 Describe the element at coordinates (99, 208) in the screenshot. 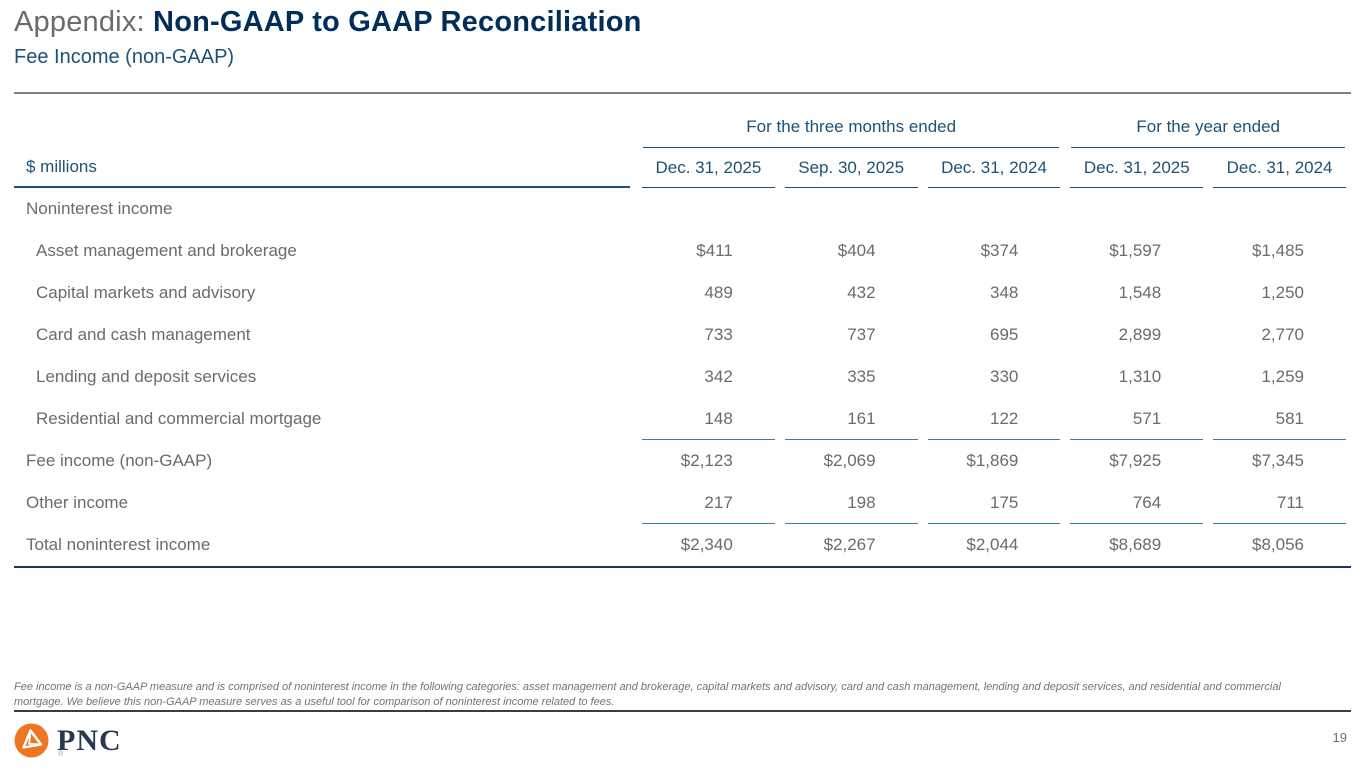

I see `row-label: Noninterest income` at that location.